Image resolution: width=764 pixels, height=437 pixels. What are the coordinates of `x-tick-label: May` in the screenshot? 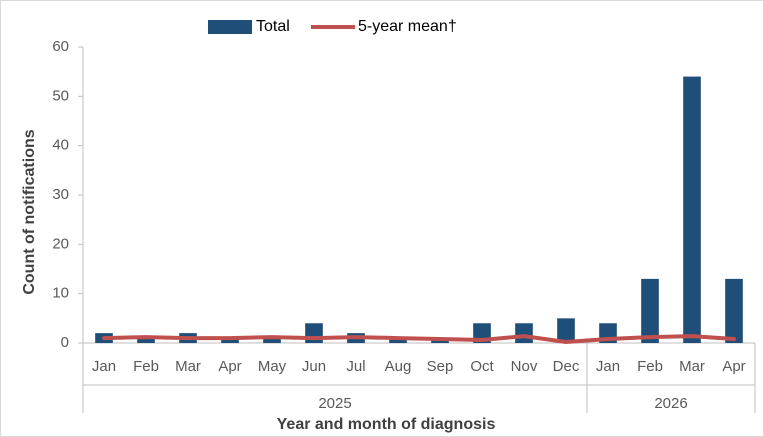 It's located at (272, 366).